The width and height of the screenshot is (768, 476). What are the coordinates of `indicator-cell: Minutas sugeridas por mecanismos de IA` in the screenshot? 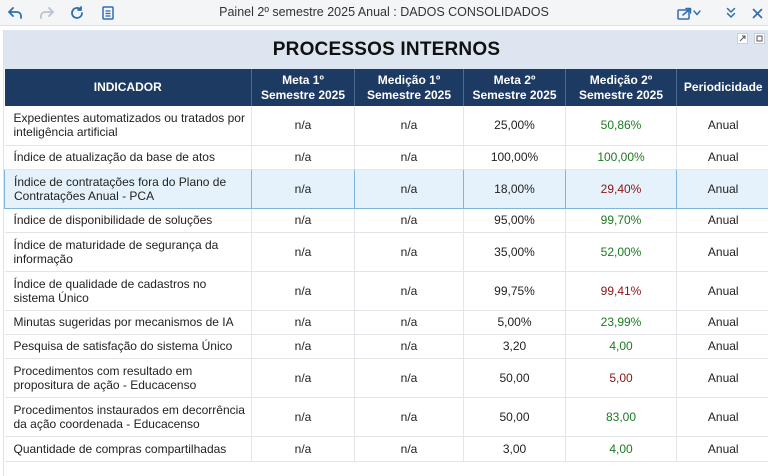 It's located at (128, 322).